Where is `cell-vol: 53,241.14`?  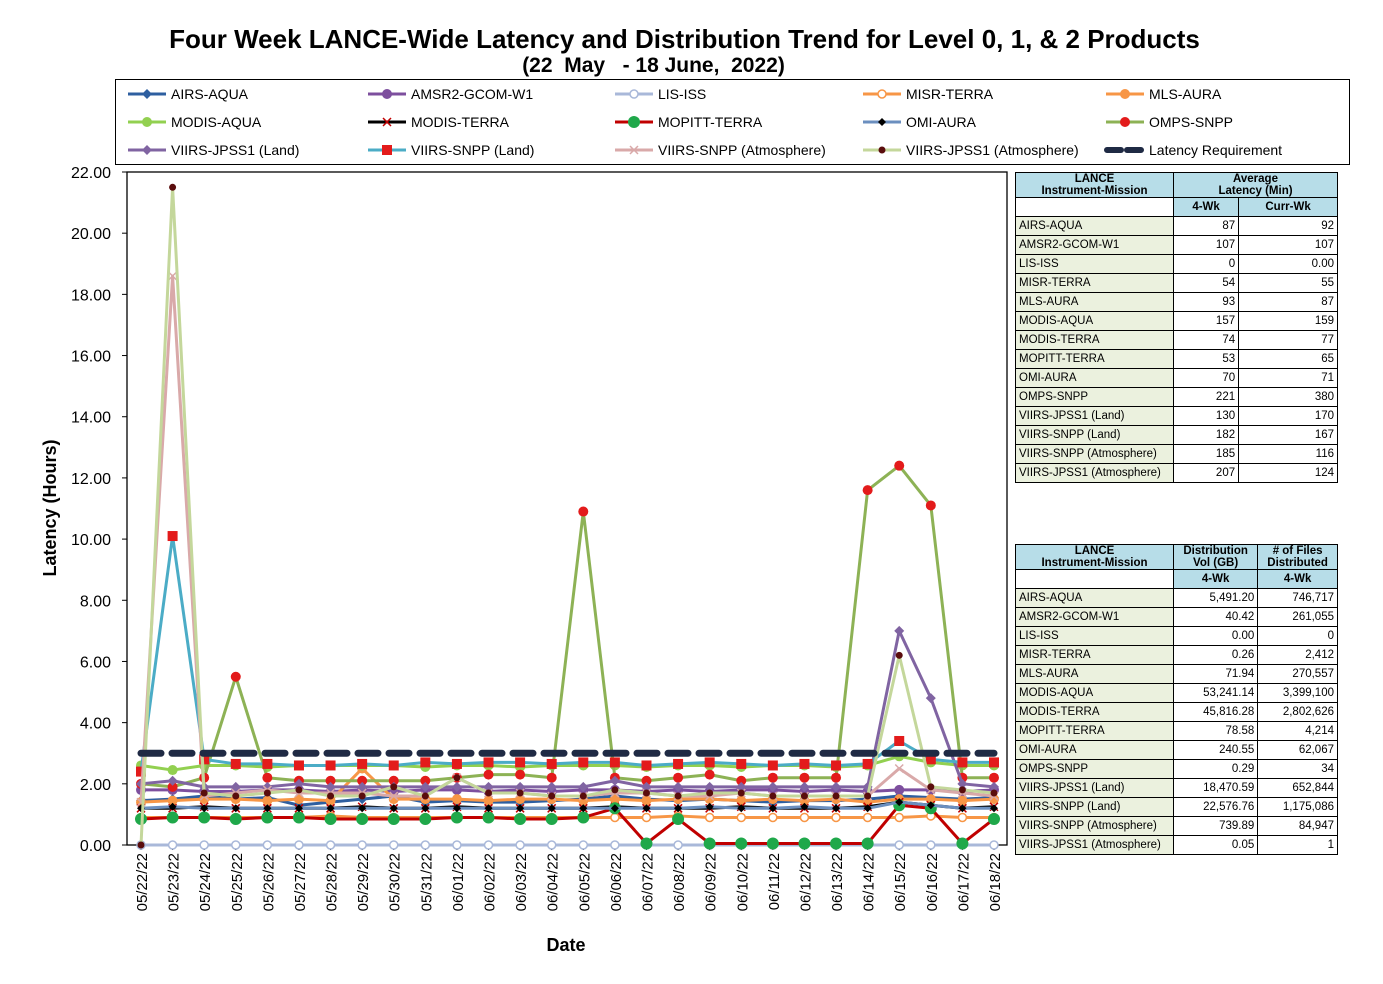
cell-vol: 53,241.14 is located at coordinates (1215, 693).